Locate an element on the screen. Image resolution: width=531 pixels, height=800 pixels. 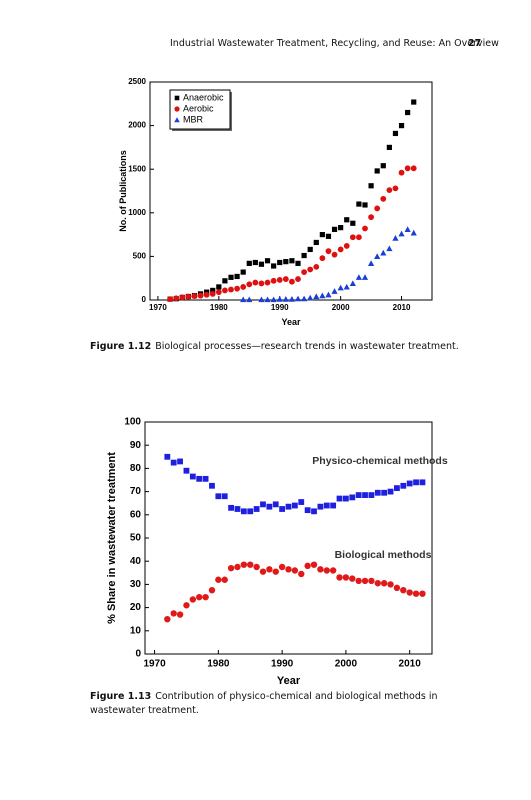
y-tick-label: 20 is located at coordinates (136, 607).